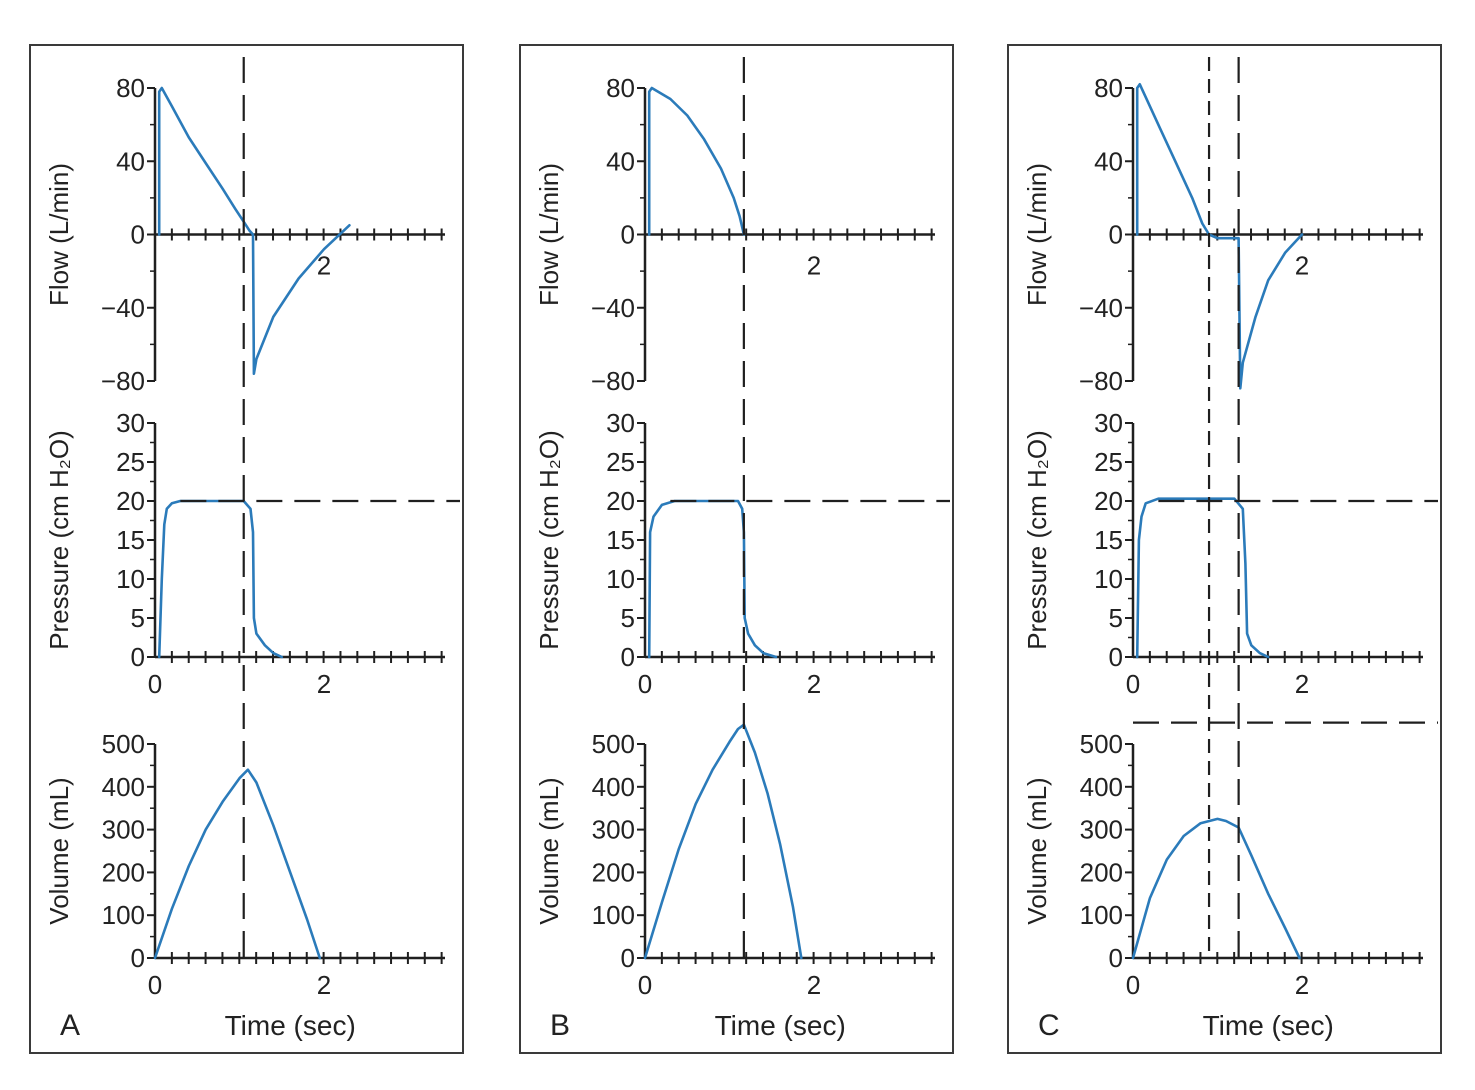 The image size is (1475, 1090). I want to click on panel-letter: A, so click(70, 1025).